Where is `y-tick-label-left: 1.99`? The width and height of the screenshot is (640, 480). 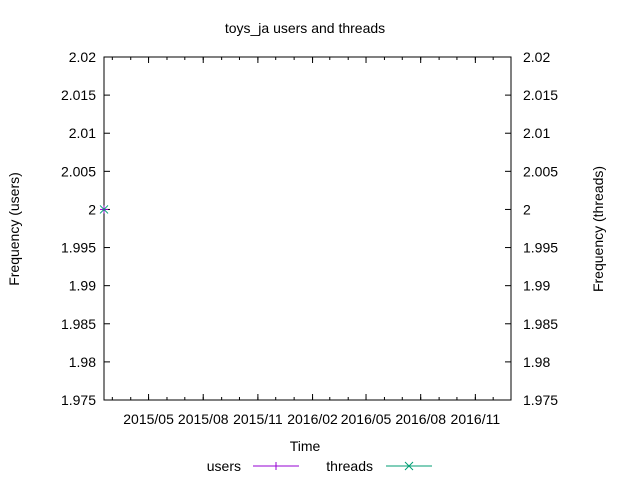
y-tick-label-left: 1.99 is located at coordinates (82, 286).